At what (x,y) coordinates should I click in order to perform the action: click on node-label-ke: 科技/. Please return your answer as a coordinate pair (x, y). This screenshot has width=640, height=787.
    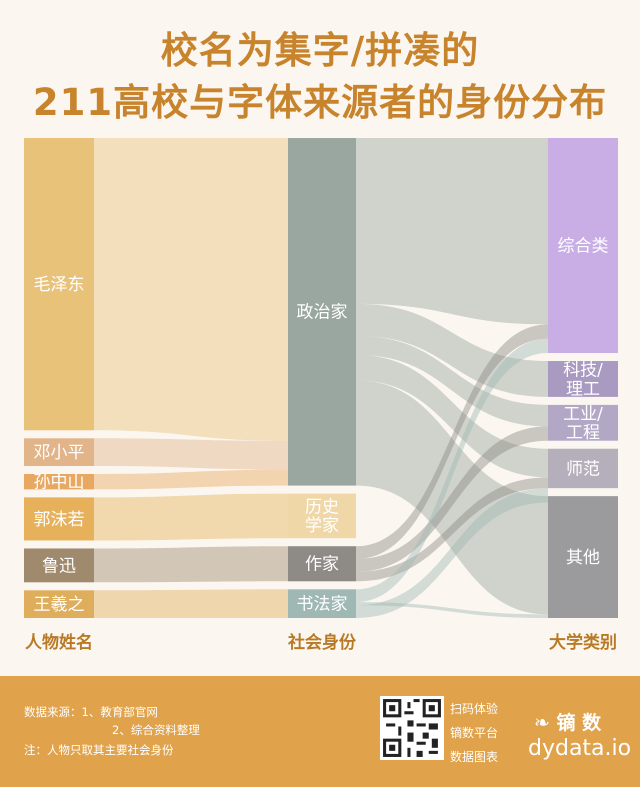
    Looking at the image, I should click on (583, 371).